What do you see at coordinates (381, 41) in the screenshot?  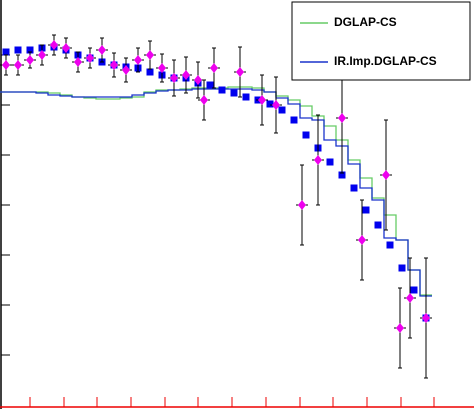 I see `legend-box` at bounding box center [381, 41].